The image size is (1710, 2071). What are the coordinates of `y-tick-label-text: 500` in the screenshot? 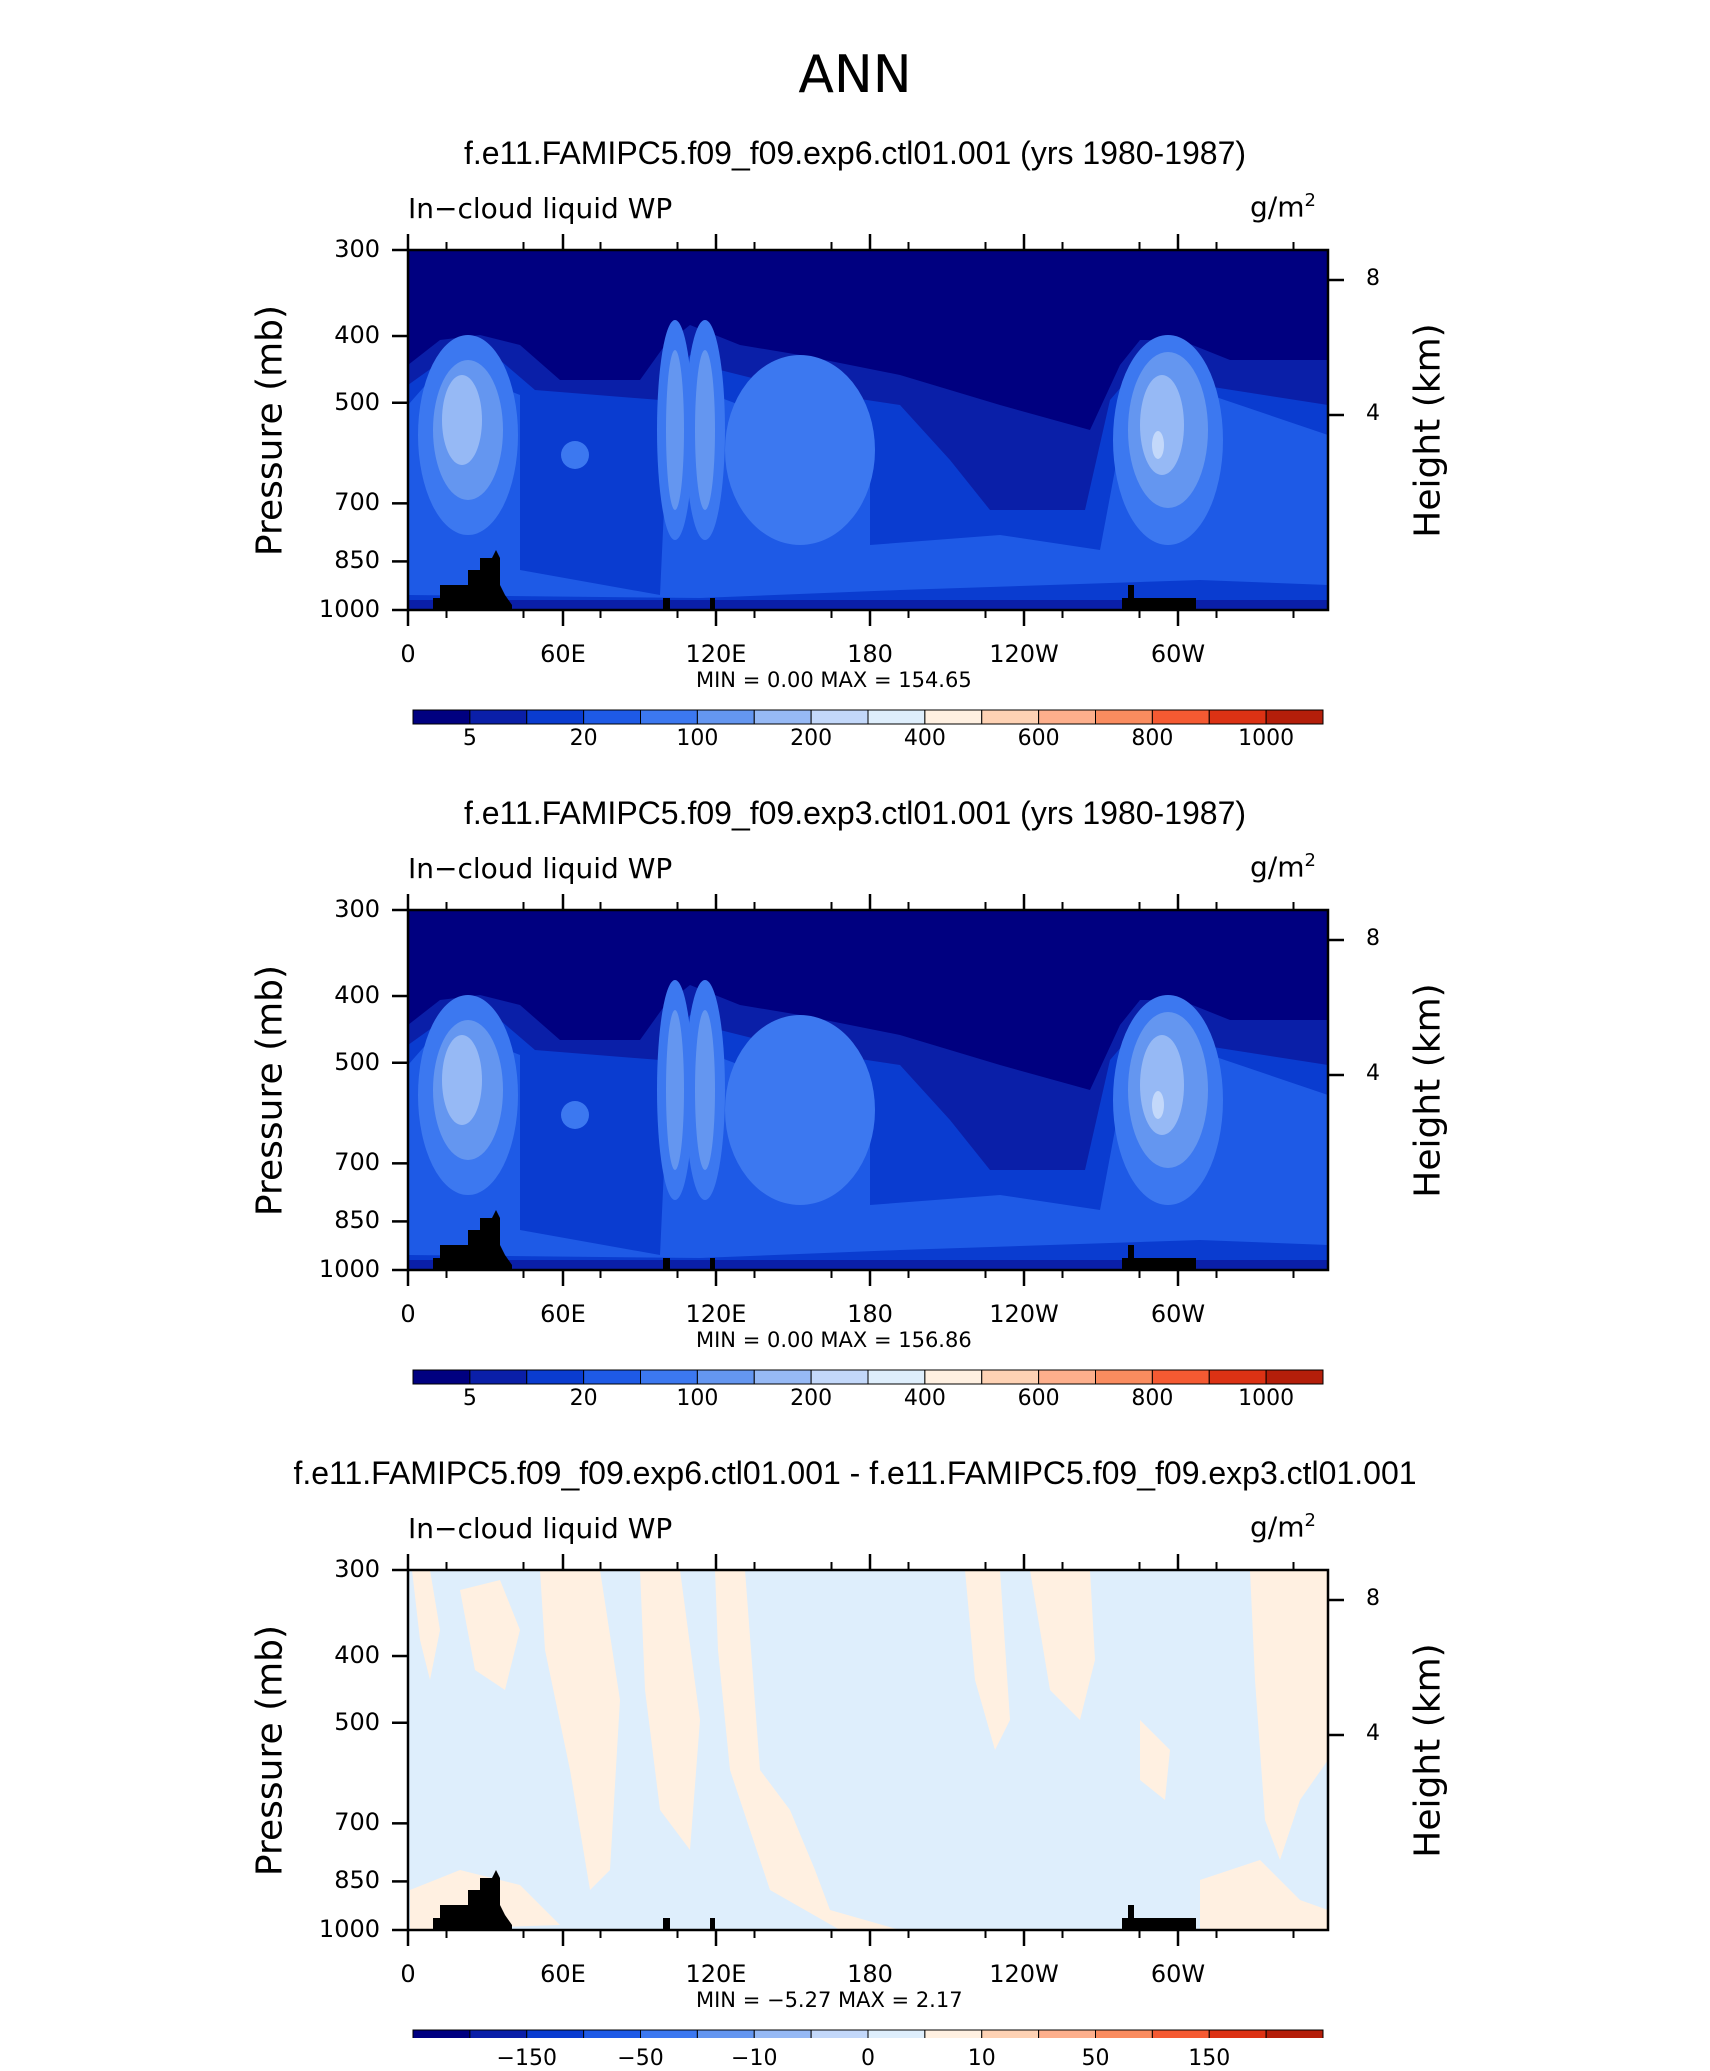 It's located at (357, 1721).